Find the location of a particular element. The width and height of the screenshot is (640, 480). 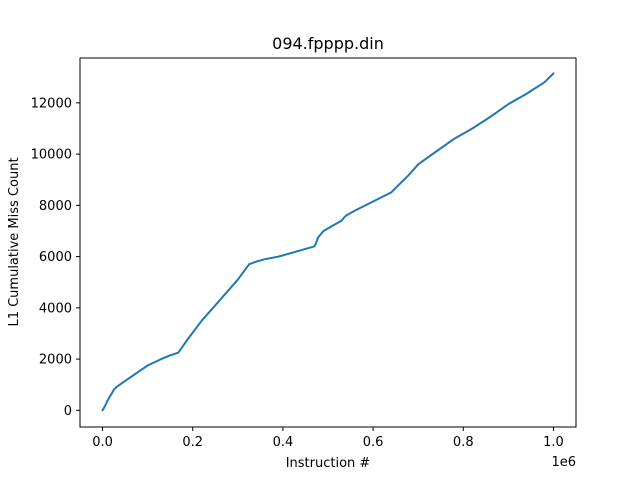

x-tick-label: 0.8 is located at coordinates (463, 442).